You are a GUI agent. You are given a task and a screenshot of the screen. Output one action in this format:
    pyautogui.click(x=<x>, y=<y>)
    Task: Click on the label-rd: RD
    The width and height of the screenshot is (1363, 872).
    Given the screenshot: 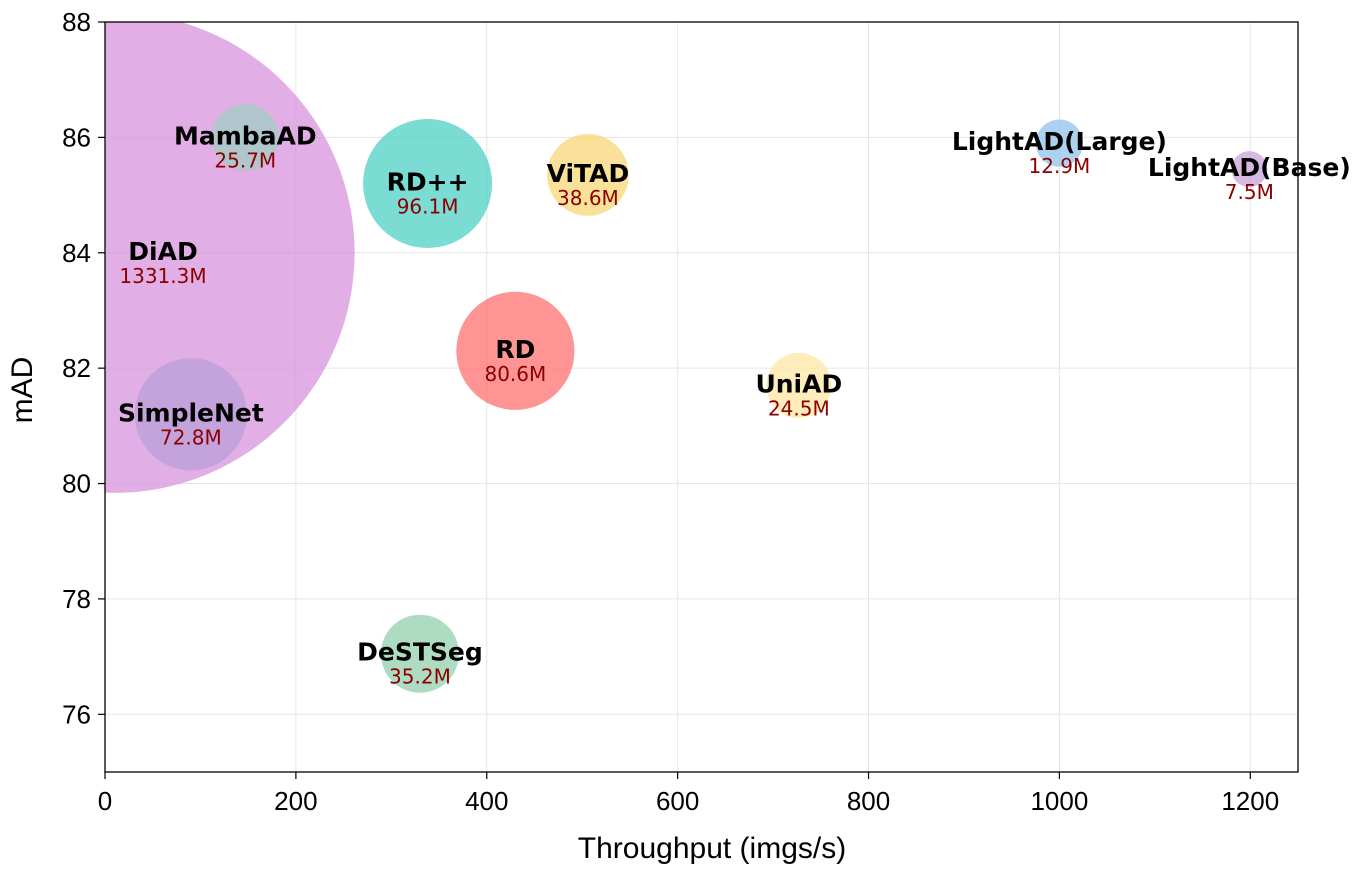 What is the action you would take?
    pyautogui.click(x=515, y=349)
    